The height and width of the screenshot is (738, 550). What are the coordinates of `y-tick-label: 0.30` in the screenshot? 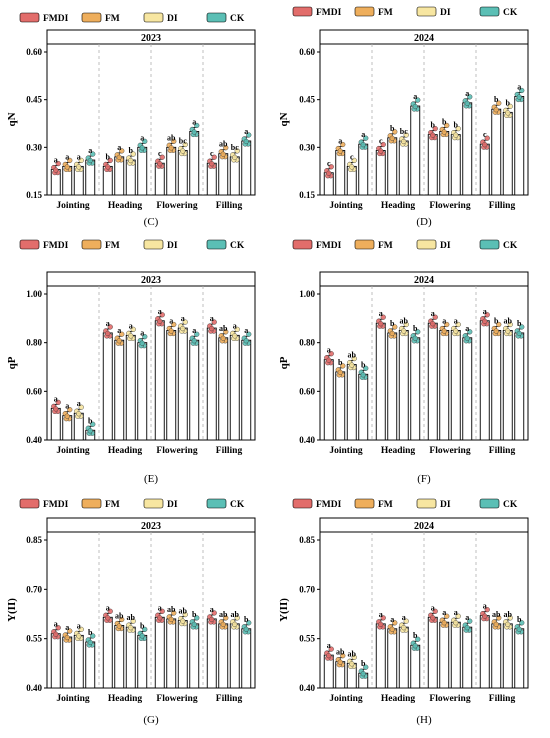 It's located at (34, 147).